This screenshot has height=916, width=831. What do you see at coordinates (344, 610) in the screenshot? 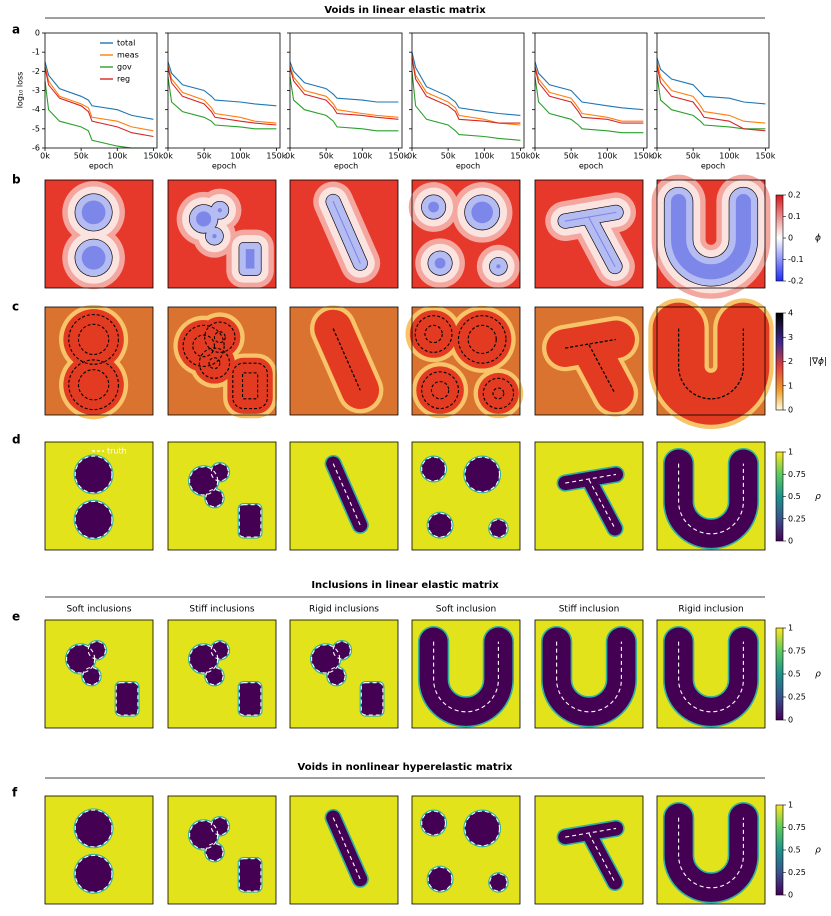
I see `column-title: Rigid inclusions` at bounding box center [344, 610].